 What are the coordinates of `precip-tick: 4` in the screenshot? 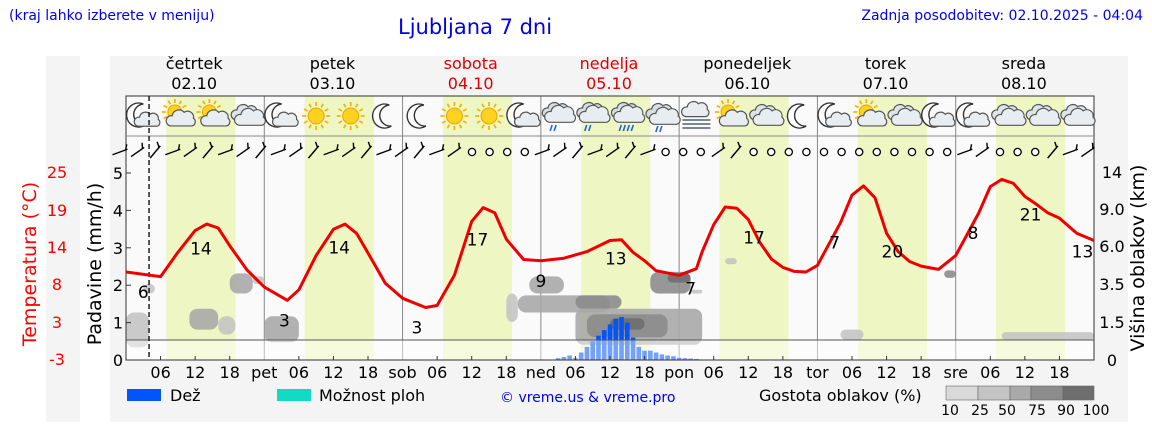 It's located at (118, 210).